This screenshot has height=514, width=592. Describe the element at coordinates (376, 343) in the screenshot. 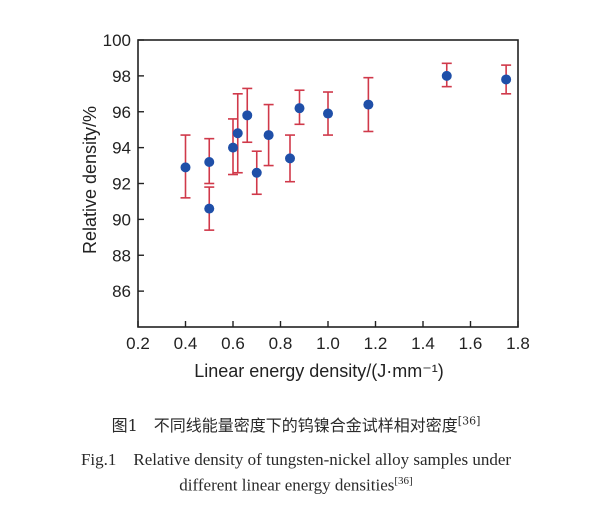

I see `x-tick-label: 1.2` at that location.